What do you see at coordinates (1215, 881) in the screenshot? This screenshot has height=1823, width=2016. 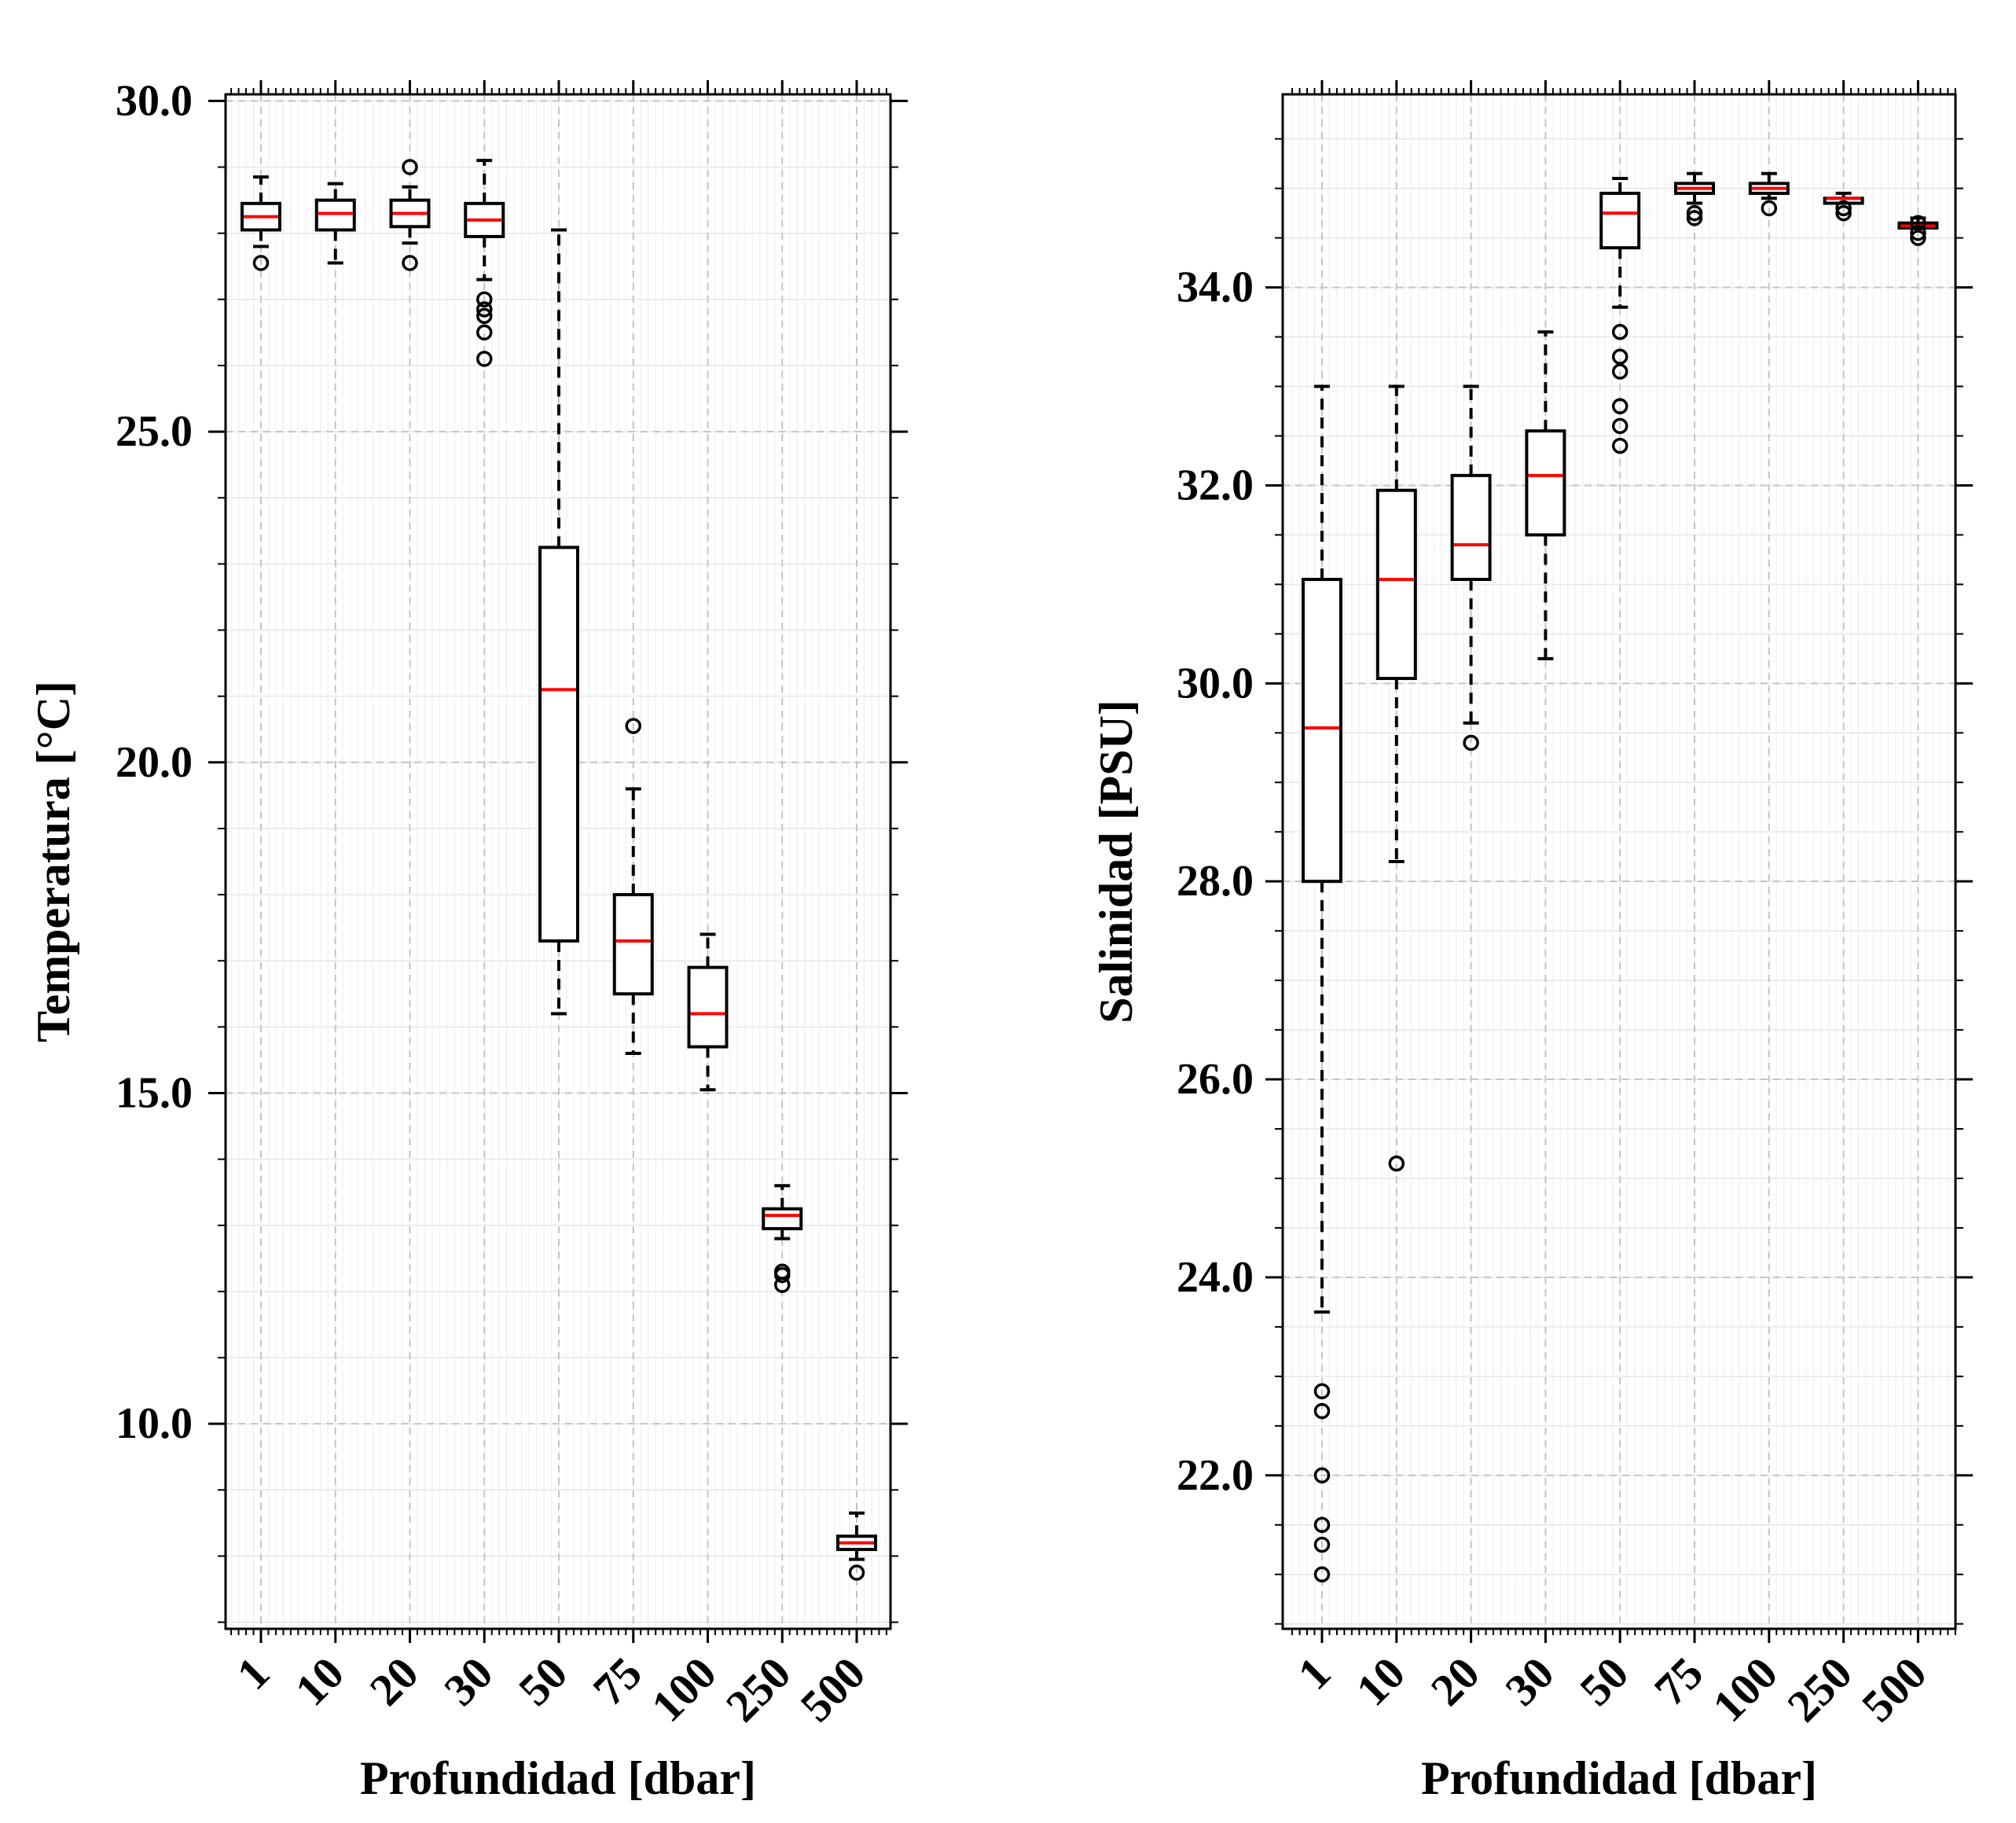 I see `y-tick-label: 28.0` at bounding box center [1215, 881].